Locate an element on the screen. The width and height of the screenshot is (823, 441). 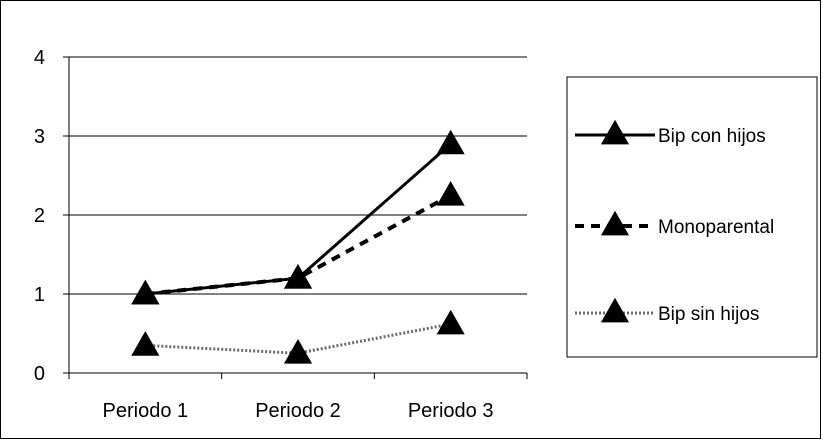
y-tick-label: 3 is located at coordinates (39, 137).